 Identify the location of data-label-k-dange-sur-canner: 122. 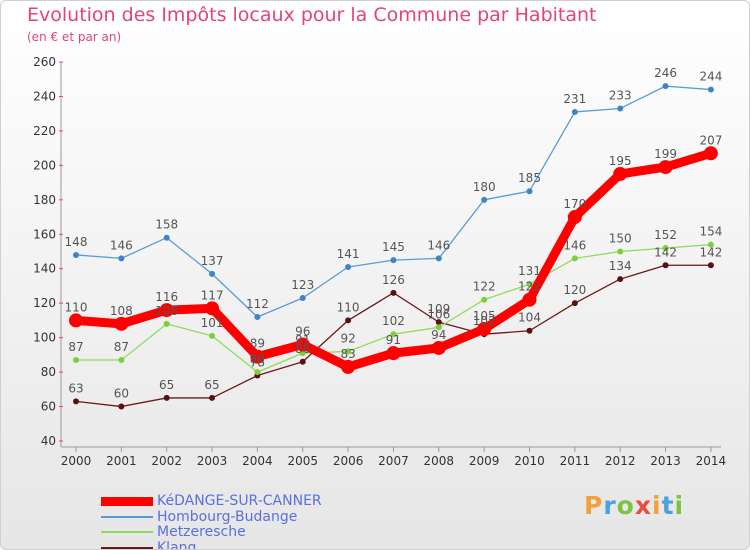
(529, 287).